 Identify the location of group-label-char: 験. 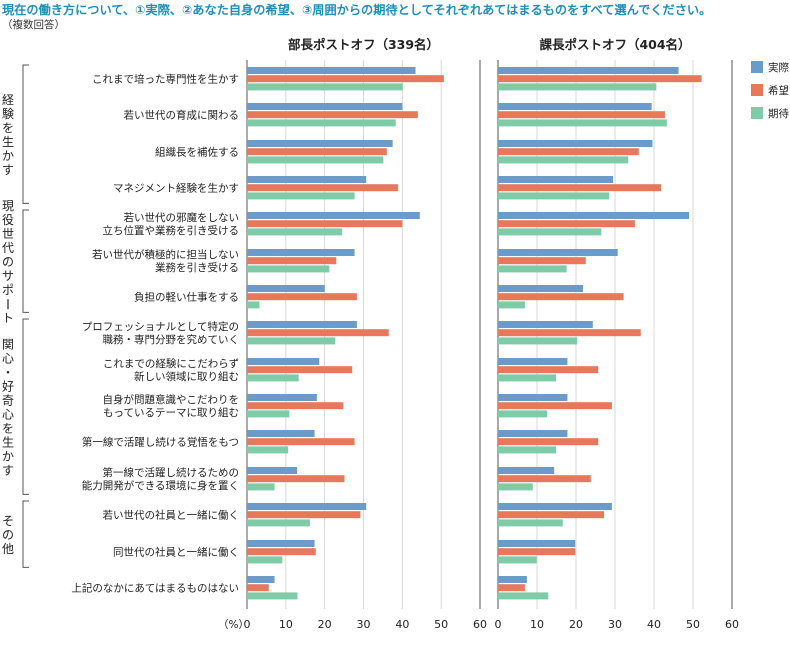
(8, 113).